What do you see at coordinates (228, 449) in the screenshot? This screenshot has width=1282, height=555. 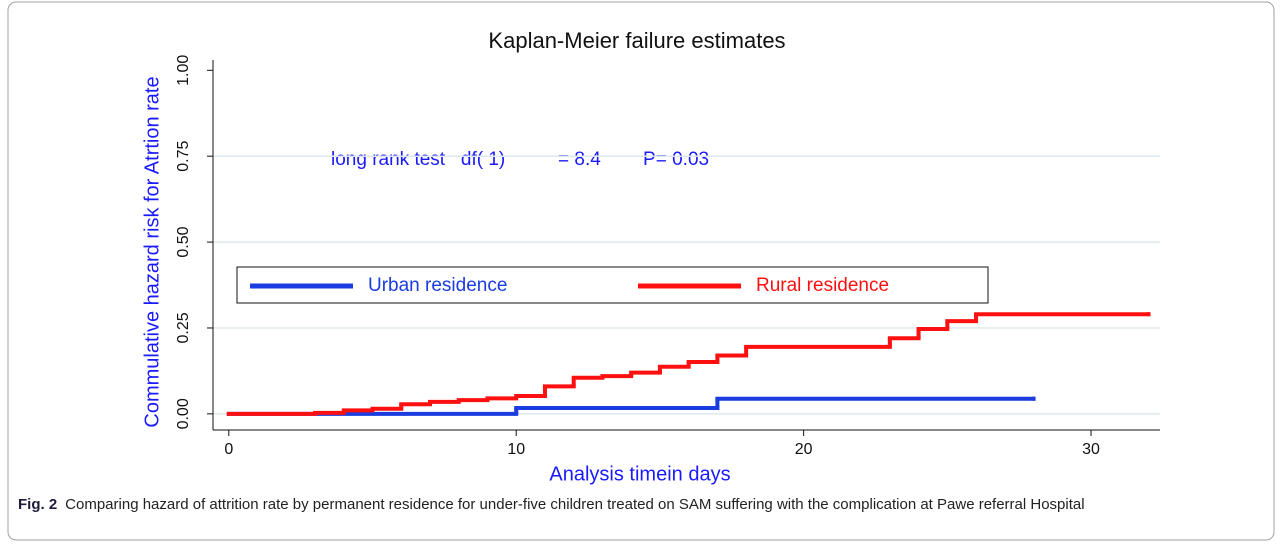 I see `x-tick-label: 0` at bounding box center [228, 449].